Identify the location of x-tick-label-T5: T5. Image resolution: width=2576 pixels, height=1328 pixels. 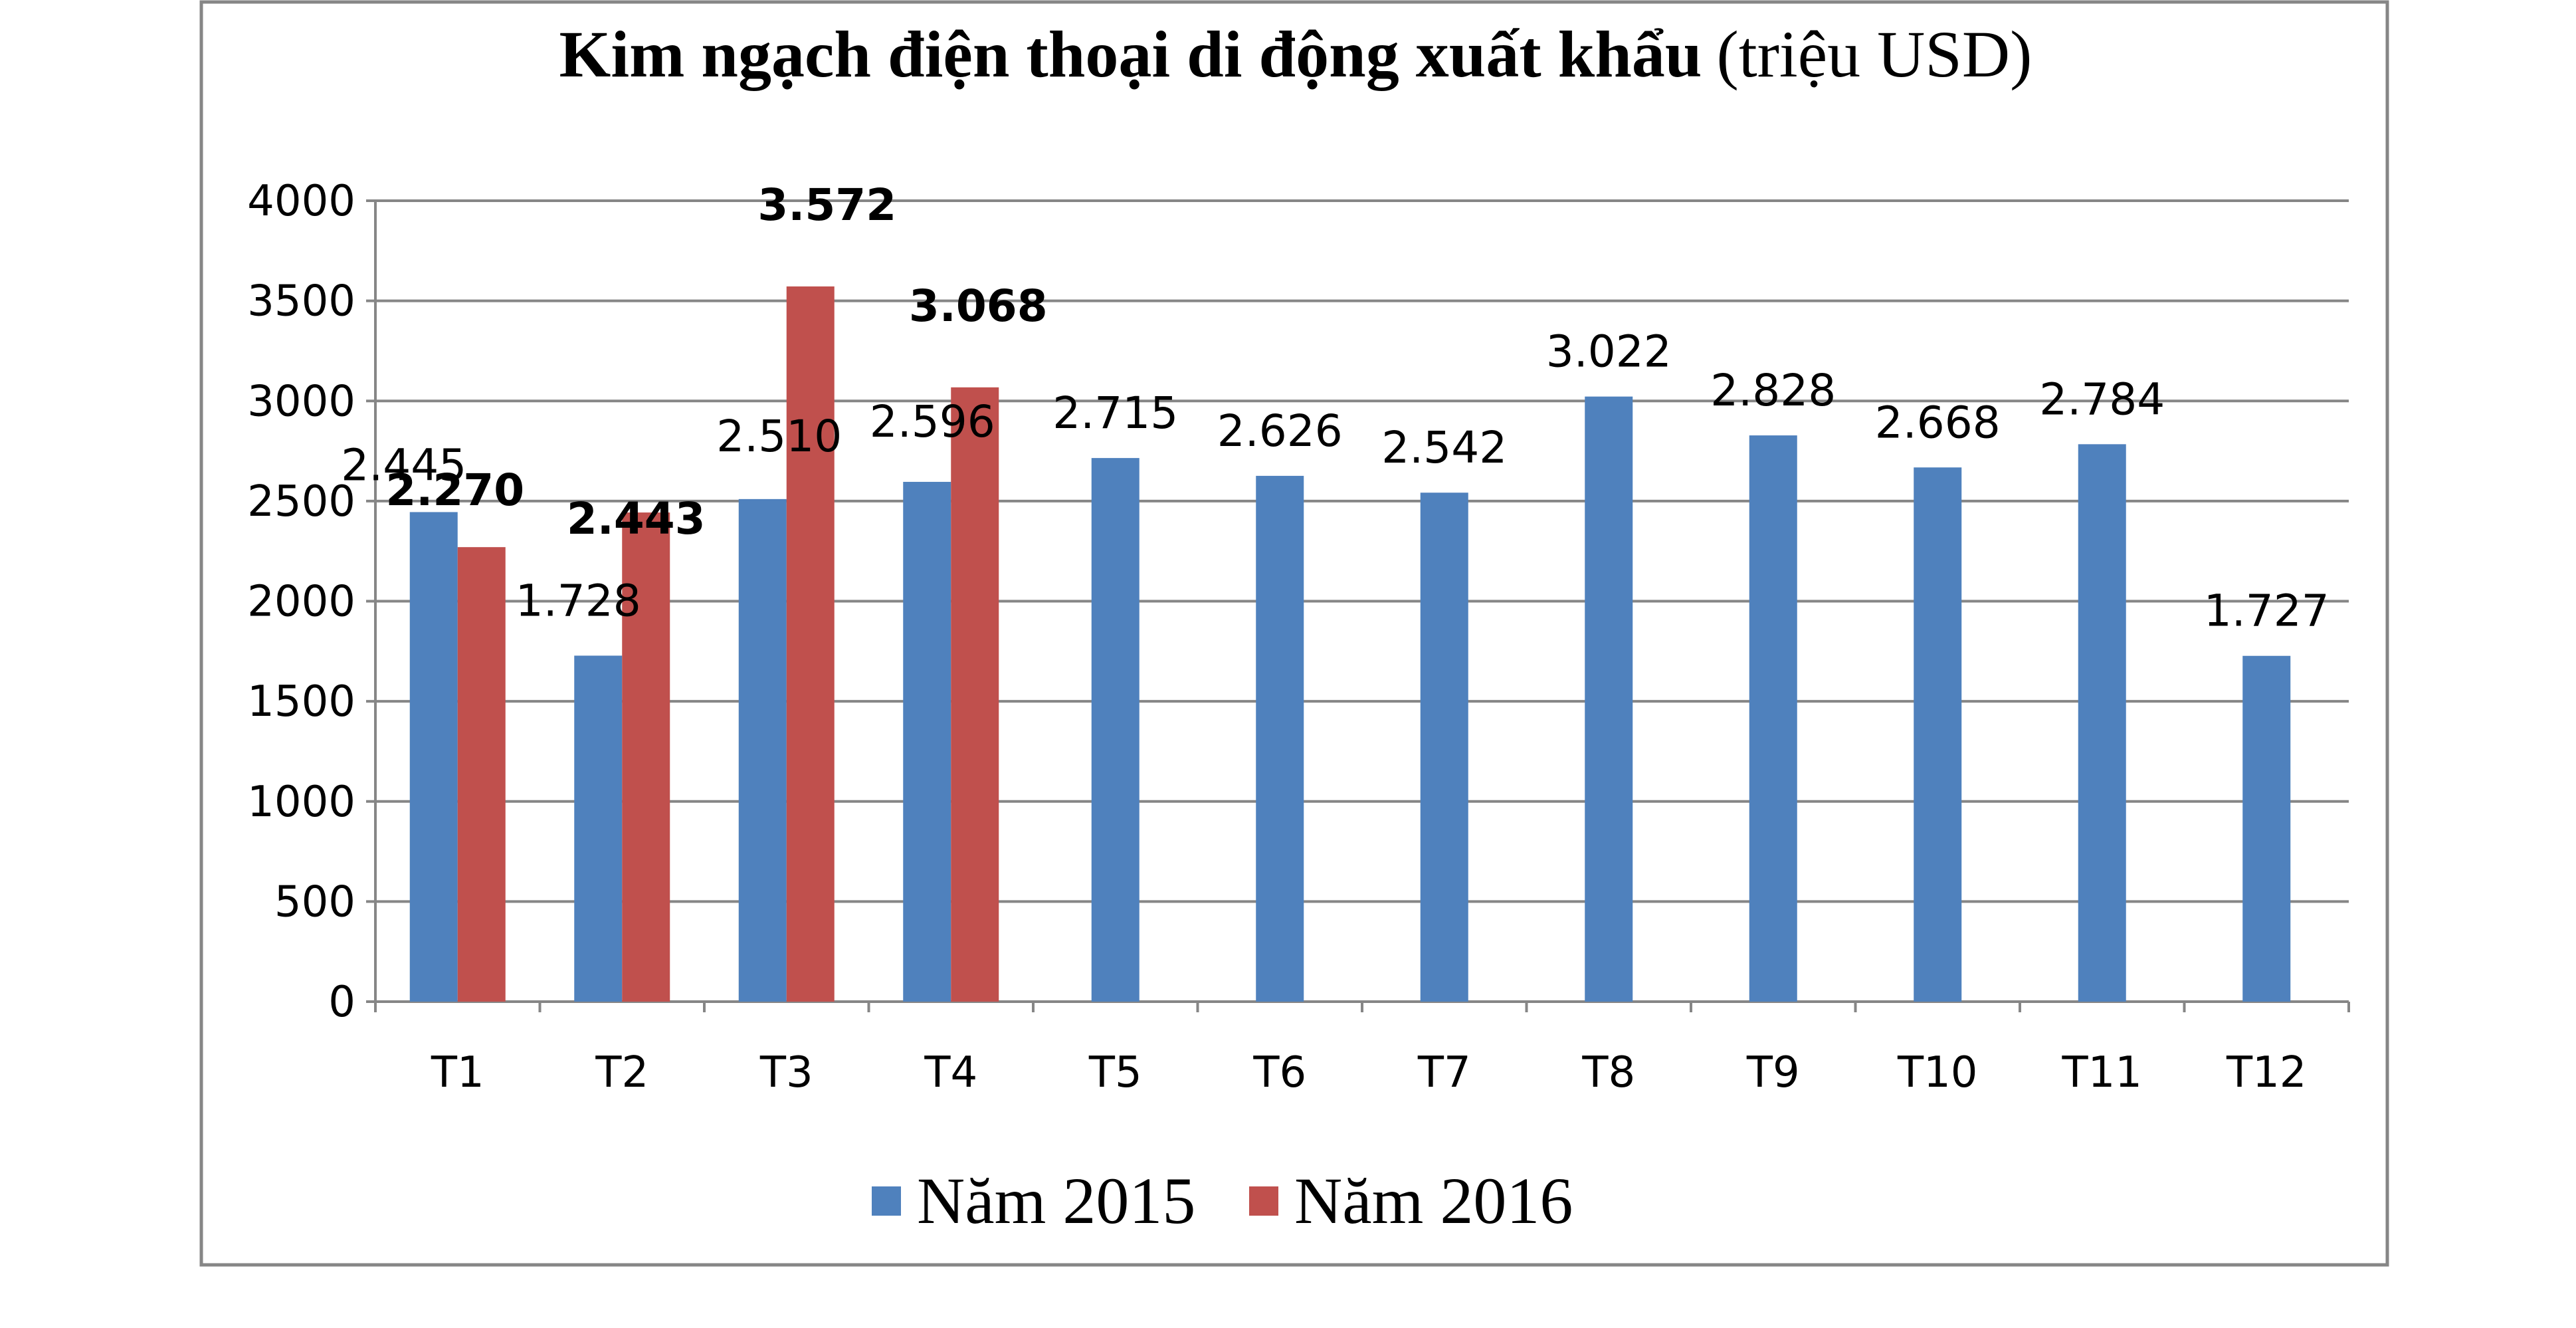
(1115, 1072).